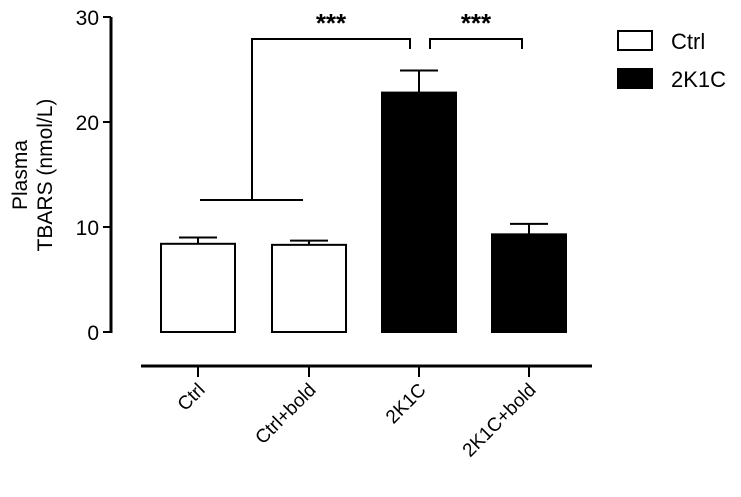 Image resolution: width=741 pixels, height=497 pixels. I want to click on bar-ctrl, so click(198, 284).